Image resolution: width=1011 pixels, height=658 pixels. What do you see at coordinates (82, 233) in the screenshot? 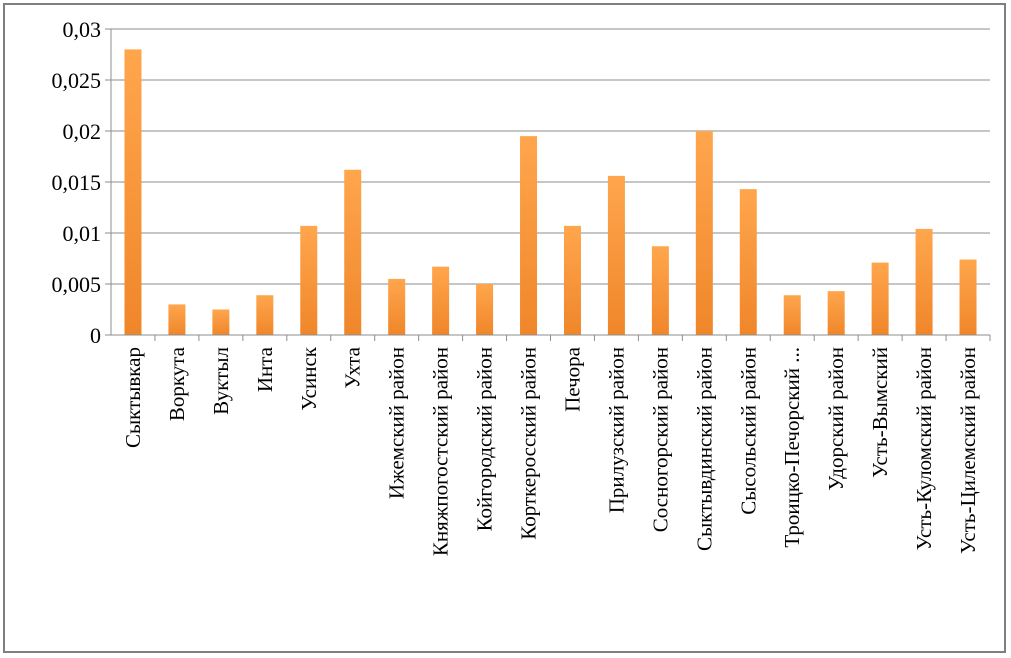
I see `y-tick-label: 0,01` at bounding box center [82, 233].